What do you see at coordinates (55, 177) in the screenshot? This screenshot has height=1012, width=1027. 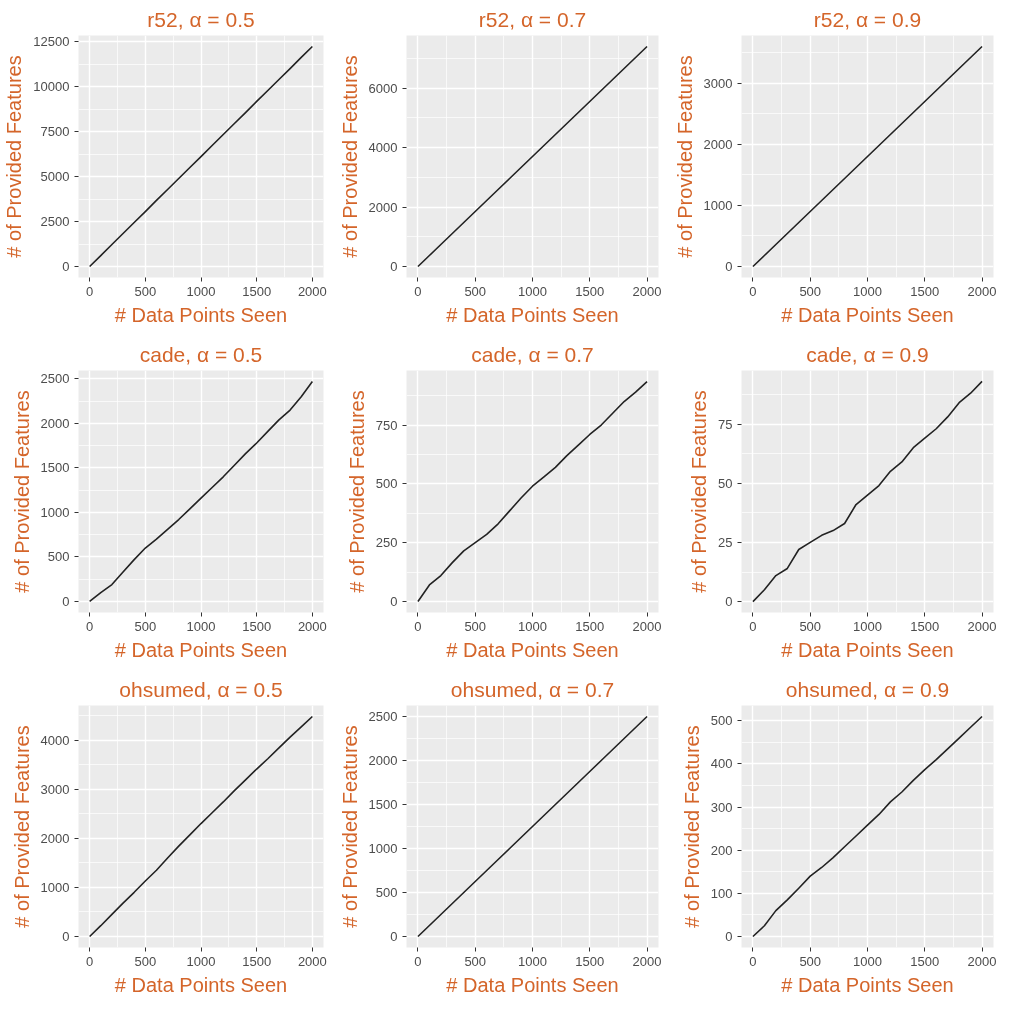 I see `y-tick-label: 5000` at bounding box center [55, 177].